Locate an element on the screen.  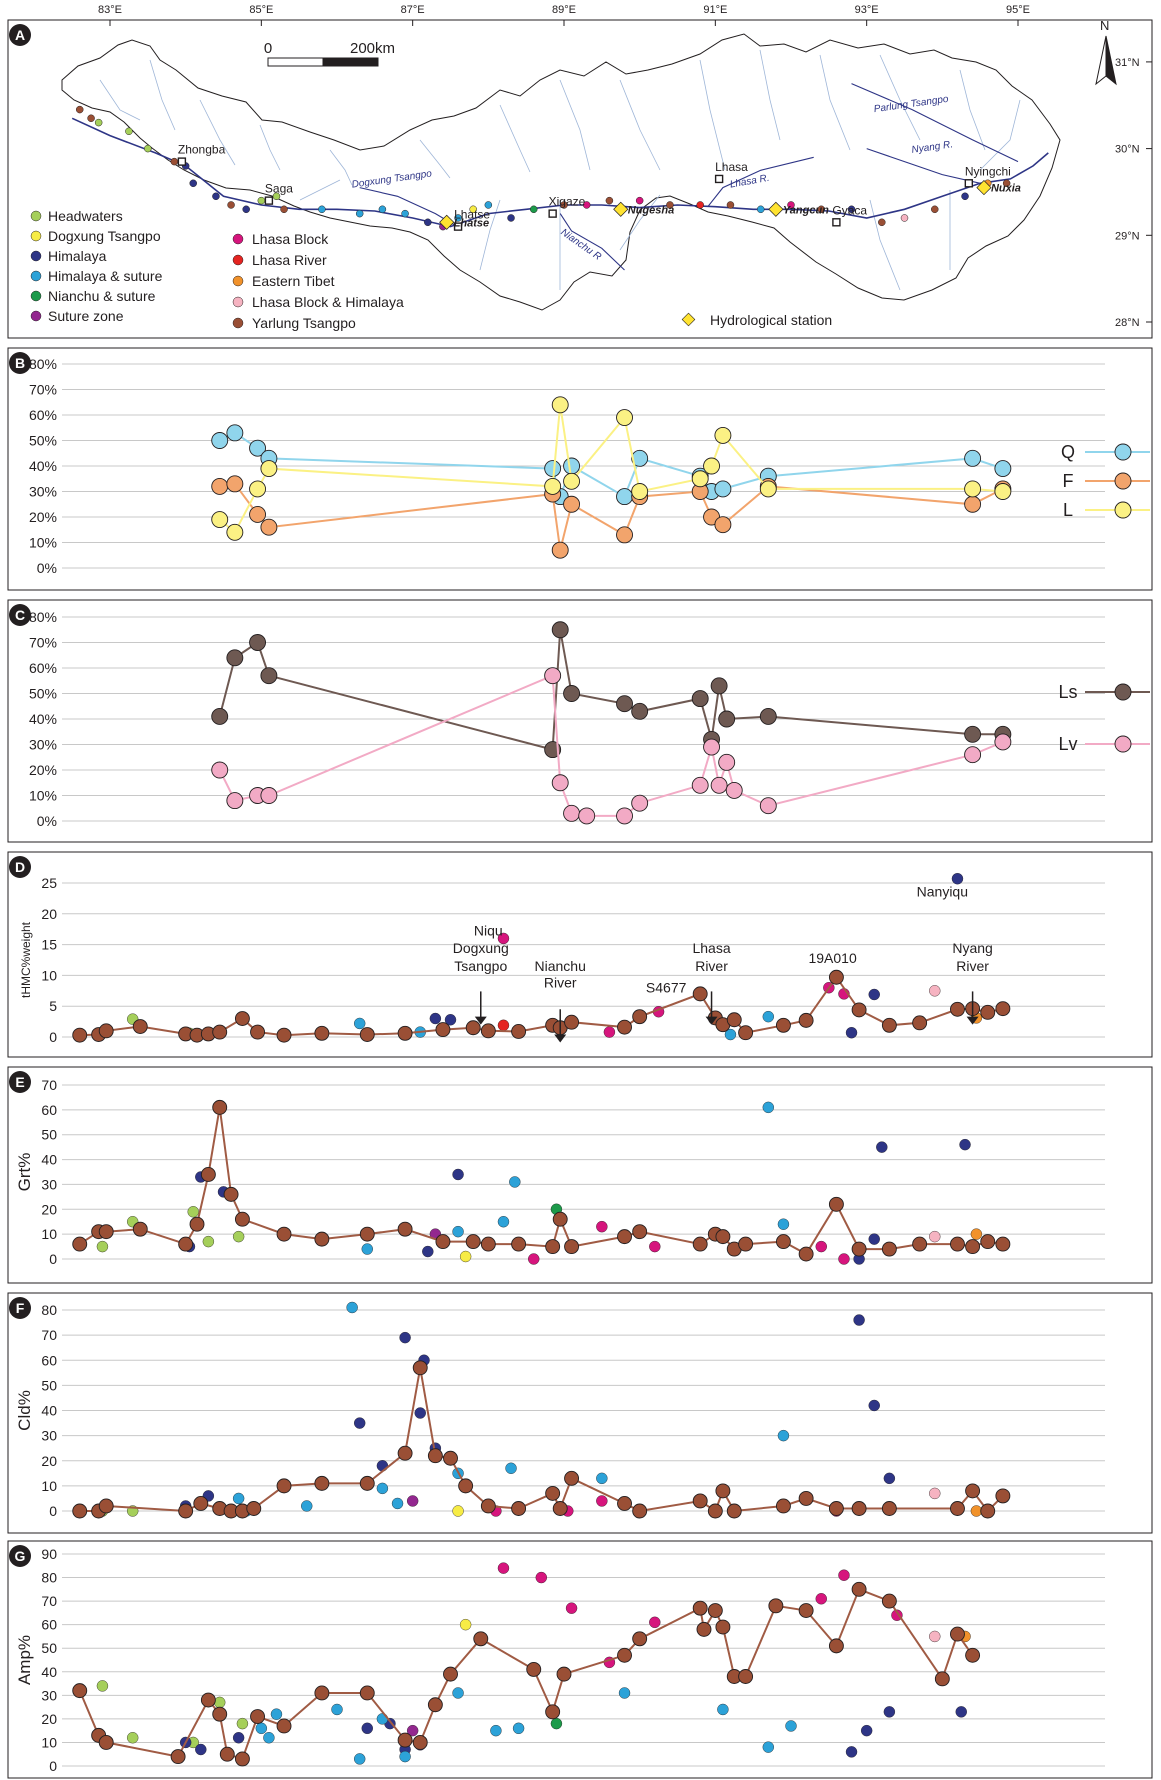
legend-label: Headwaters is located at coordinates (85, 216).